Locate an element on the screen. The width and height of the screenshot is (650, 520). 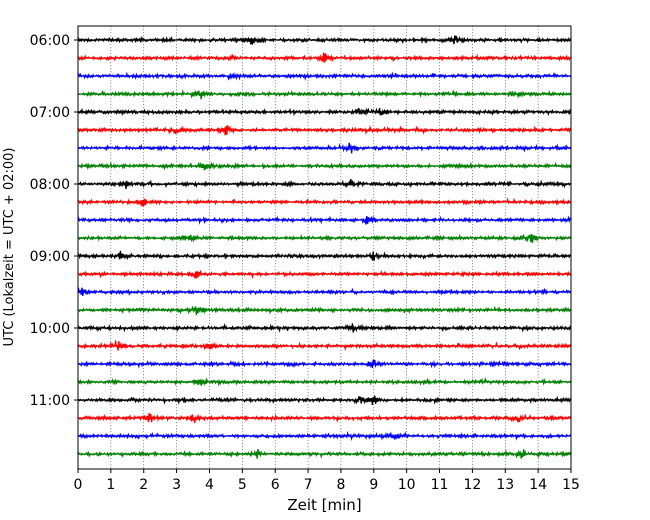
x-tick-label: 12 is located at coordinates (472, 485).